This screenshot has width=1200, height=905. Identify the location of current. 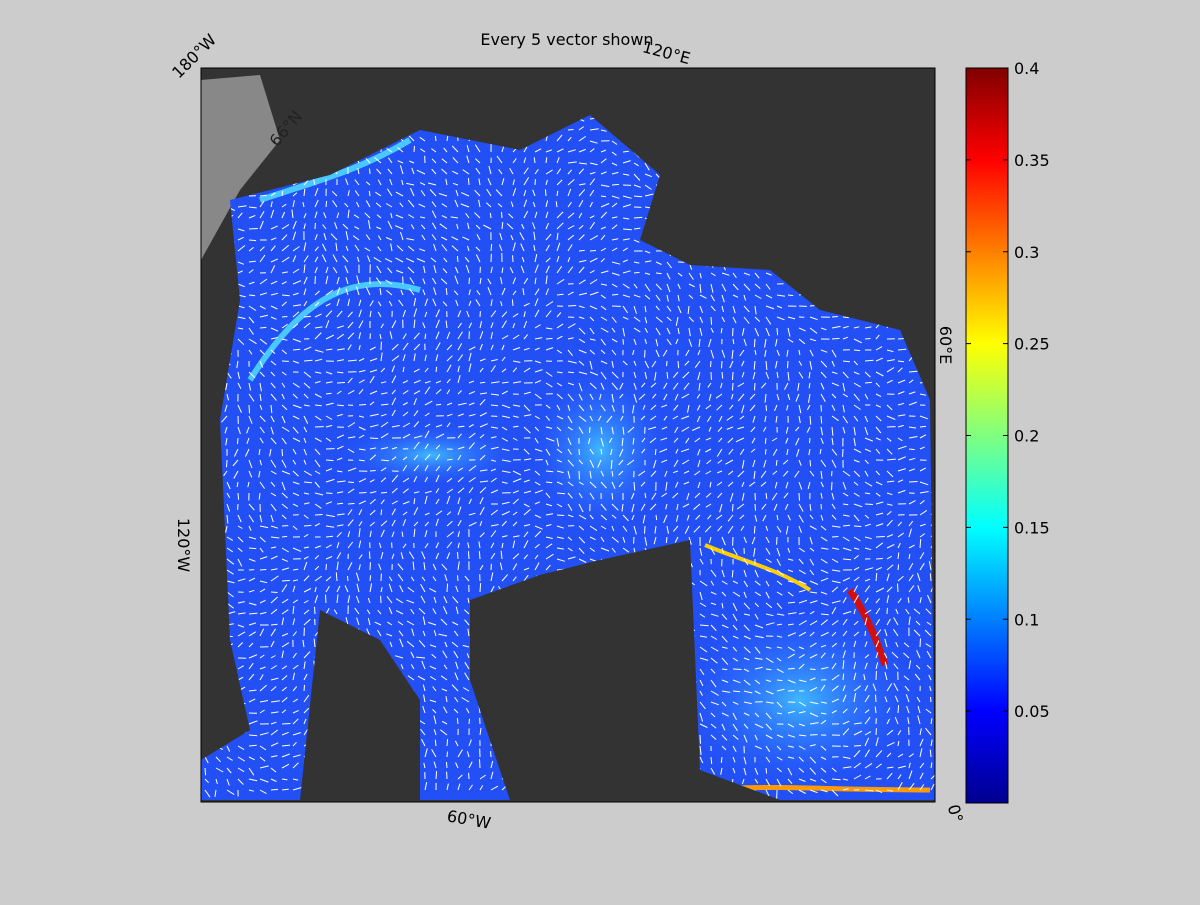
(800, 700).